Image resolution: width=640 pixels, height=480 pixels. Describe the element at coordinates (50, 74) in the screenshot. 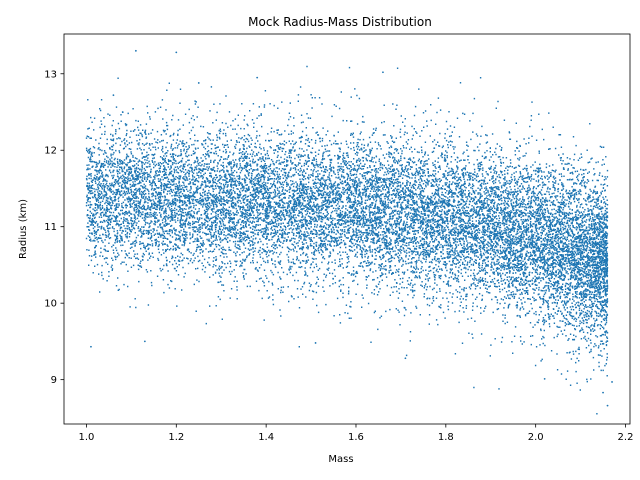

I see `y-tick-label: 13` at that location.